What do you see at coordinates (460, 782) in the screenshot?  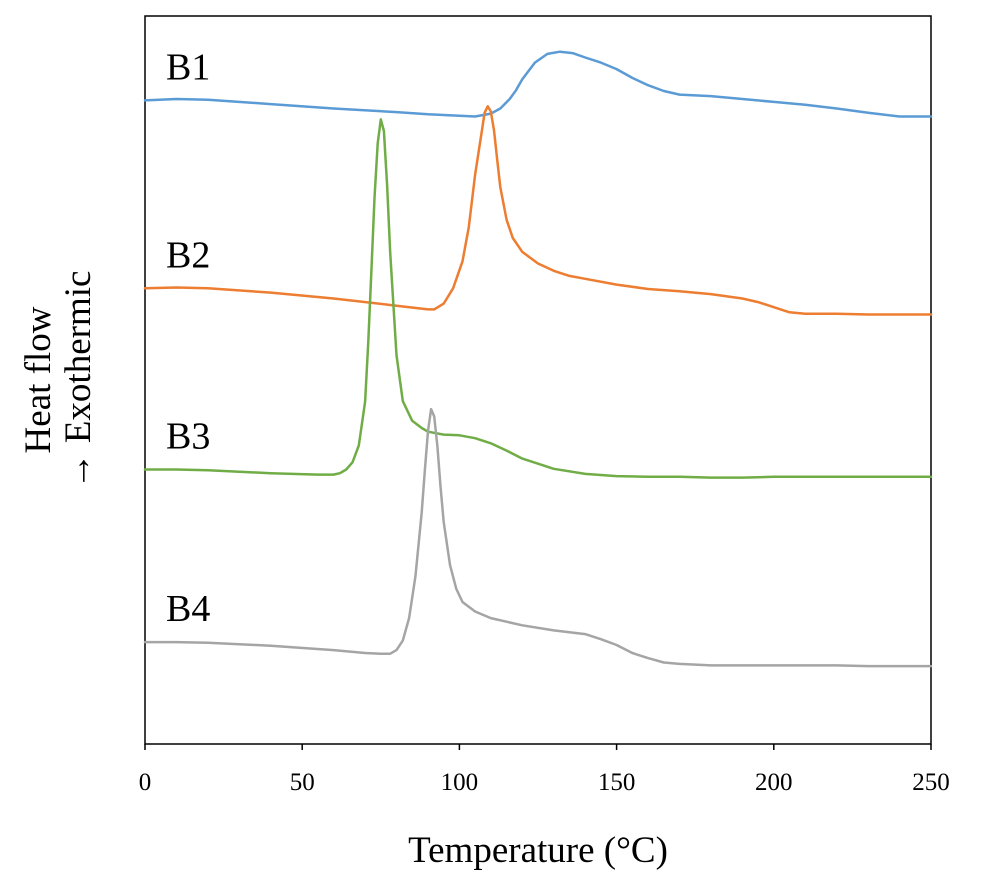 I see `x-tick-label: 100` at bounding box center [460, 782].